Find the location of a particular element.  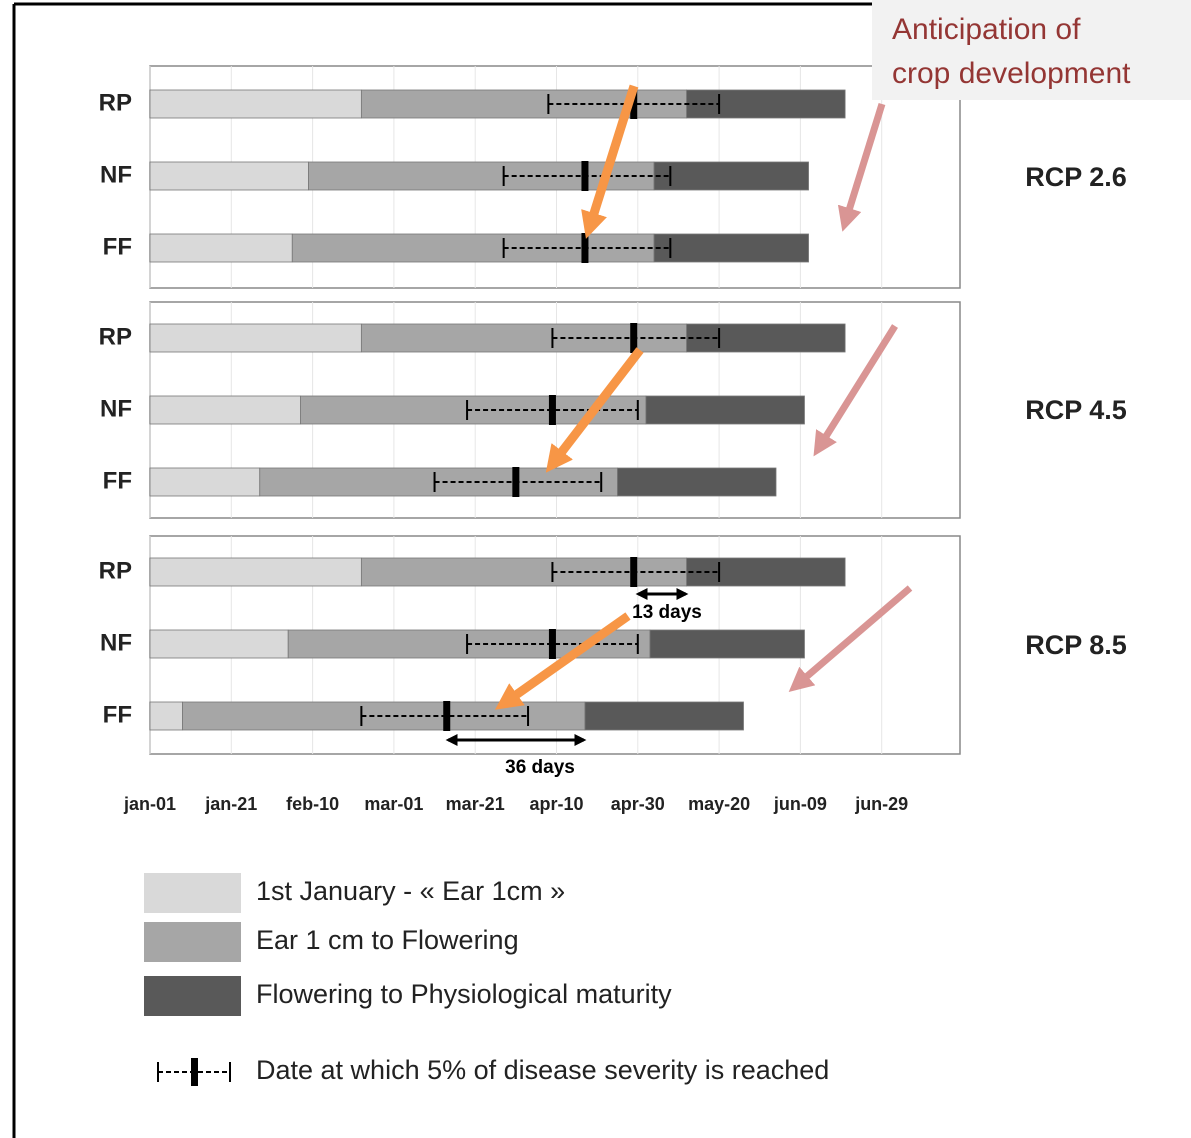

x-tick-label: jan-21 is located at coordinates (230, 804).